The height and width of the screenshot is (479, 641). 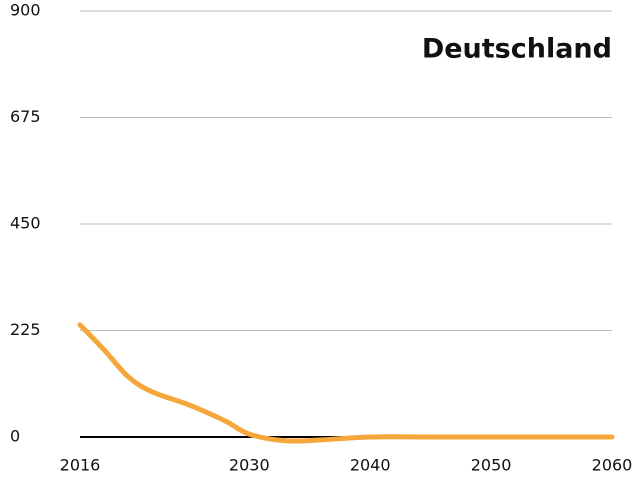 What do you see at coordinates (517, 49) in the screenshot?
I see `chart-title: Deutschland` at bounding box center [517, 49].